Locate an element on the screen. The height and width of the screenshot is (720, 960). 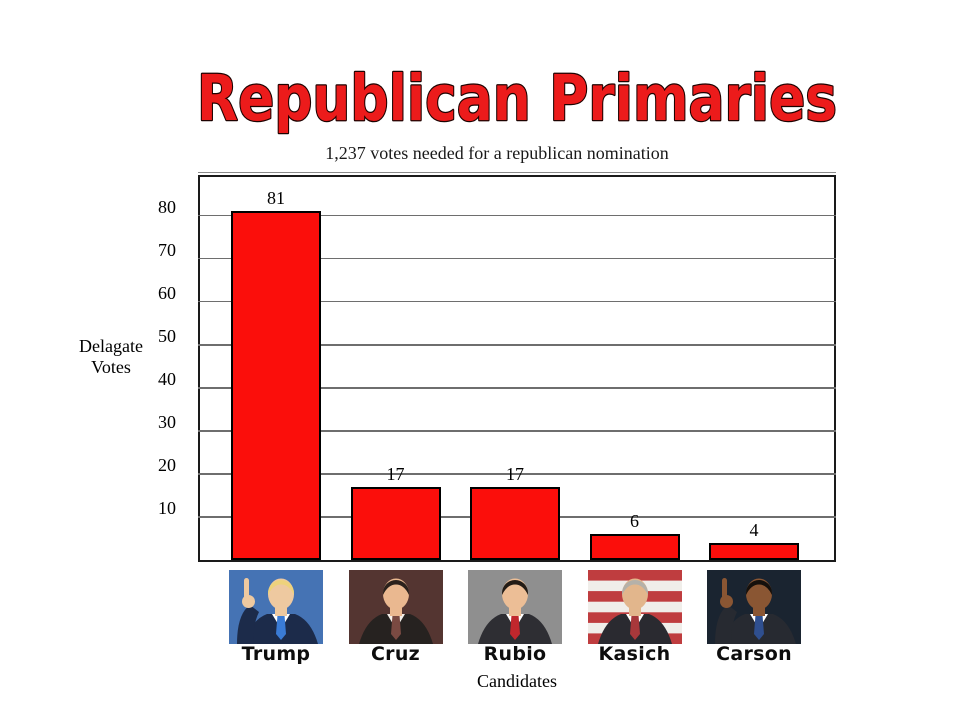
bar-kasich is located at coordinates (634, 547).